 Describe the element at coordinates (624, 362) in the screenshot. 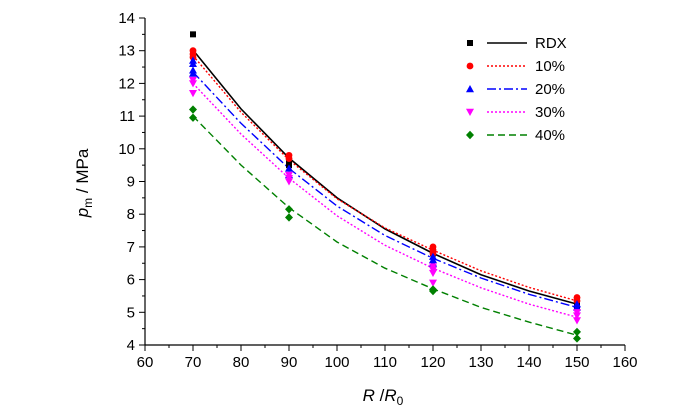

I see `x-tick-label: 160` at that location.